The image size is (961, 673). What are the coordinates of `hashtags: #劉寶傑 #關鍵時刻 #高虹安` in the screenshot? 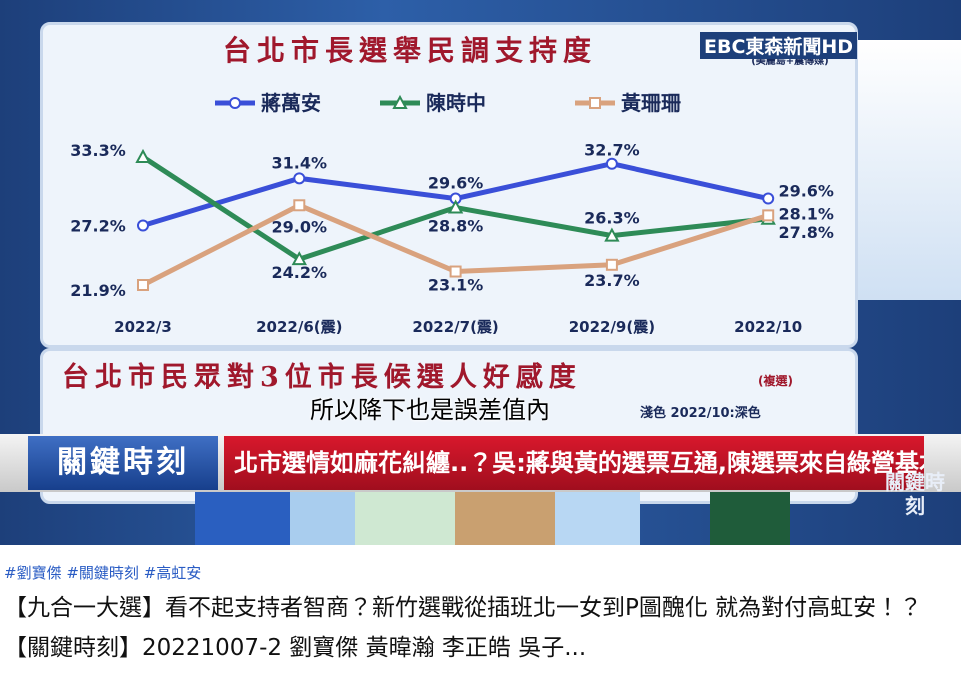 It's located at (102, 572).